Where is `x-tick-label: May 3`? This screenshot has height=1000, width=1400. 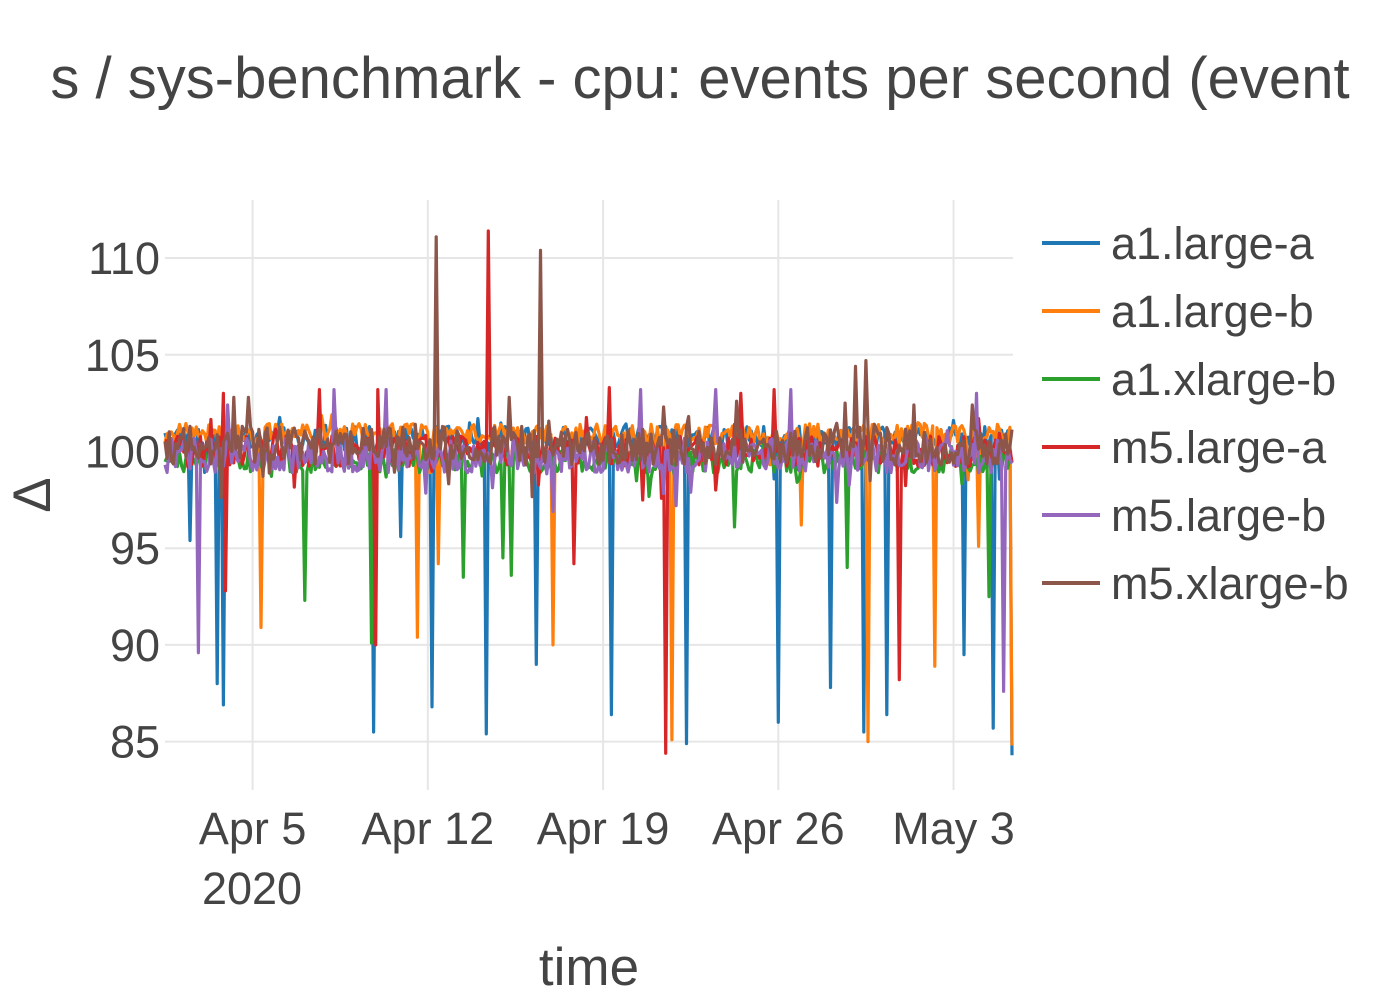
x-tick-label: May 3 is located at coordinates (953, 828).